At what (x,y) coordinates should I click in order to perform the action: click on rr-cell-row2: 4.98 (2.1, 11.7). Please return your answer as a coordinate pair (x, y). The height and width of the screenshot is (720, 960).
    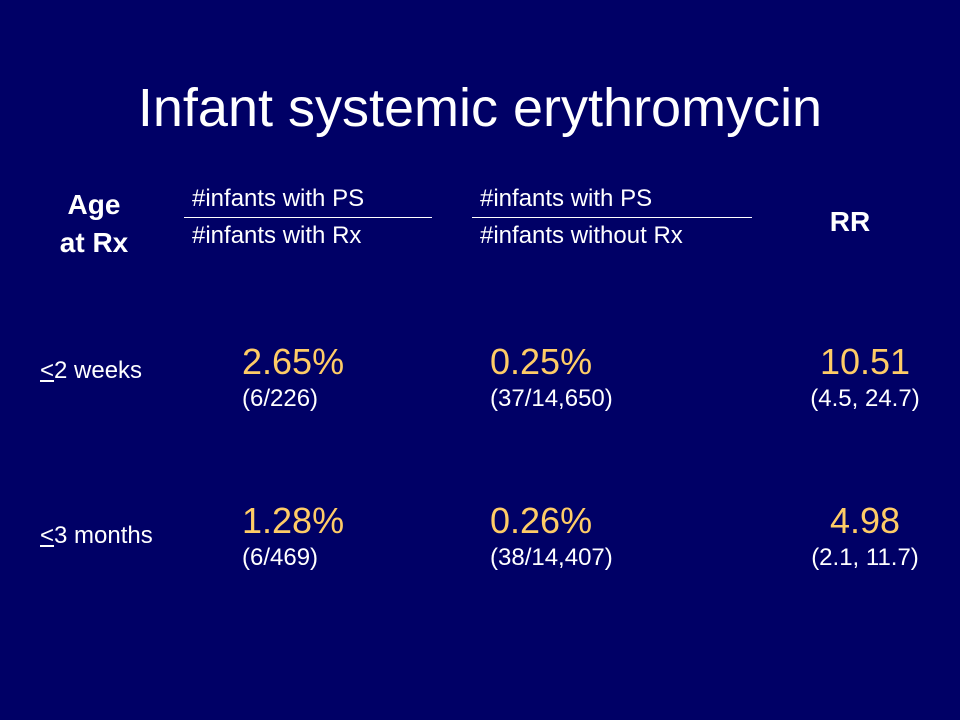
    Looking at the image, I should click on (865, 537).